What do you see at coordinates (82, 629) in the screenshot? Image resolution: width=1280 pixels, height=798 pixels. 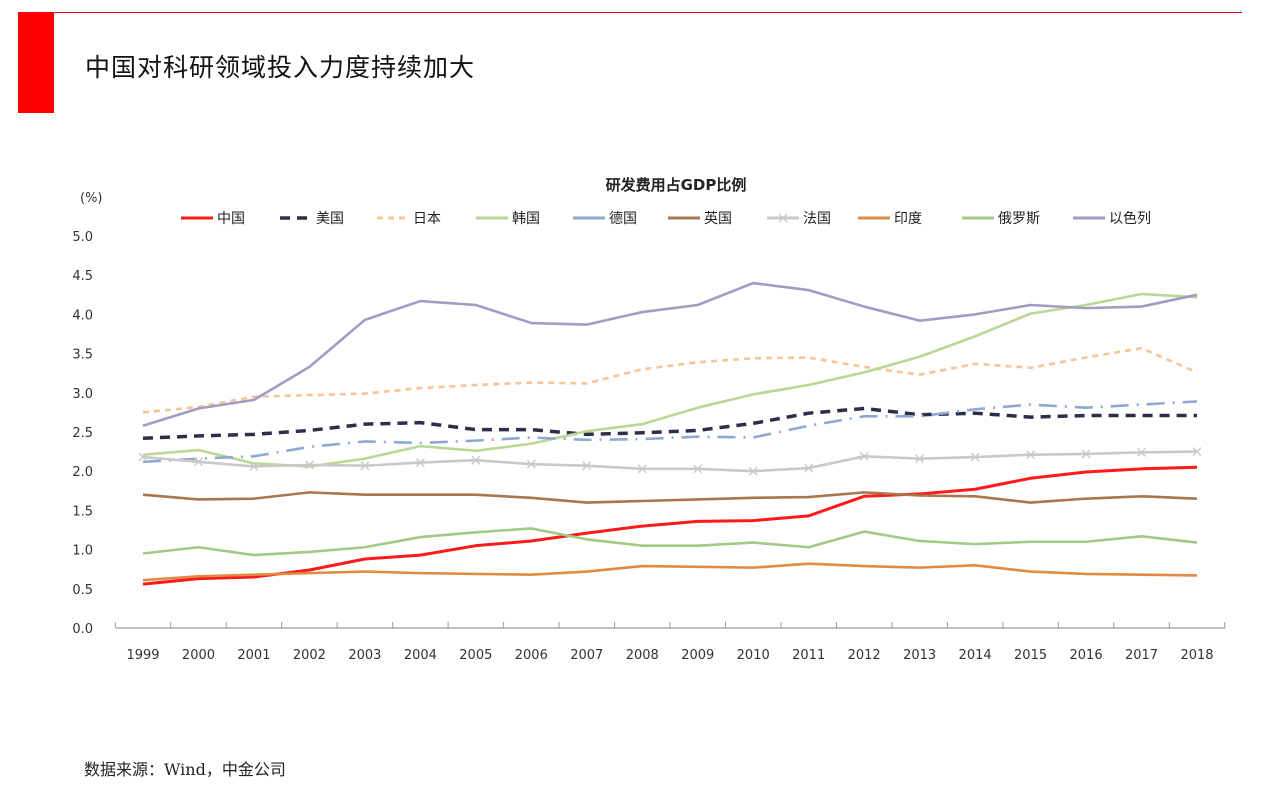 I see `y-tick-label: 0.0` at bounding box center [82, 629].